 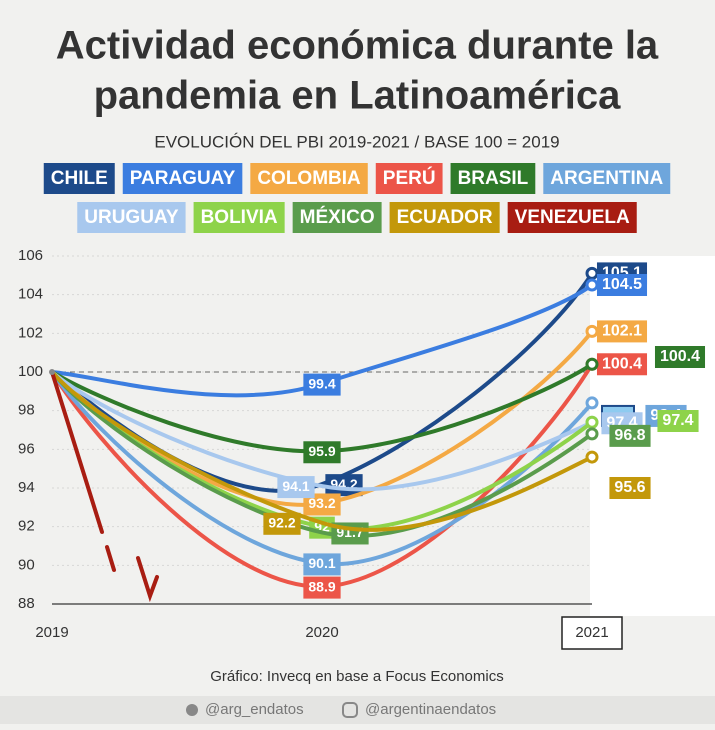 I want to click on legend-label: BRASIL, so click(x=493, y=178).